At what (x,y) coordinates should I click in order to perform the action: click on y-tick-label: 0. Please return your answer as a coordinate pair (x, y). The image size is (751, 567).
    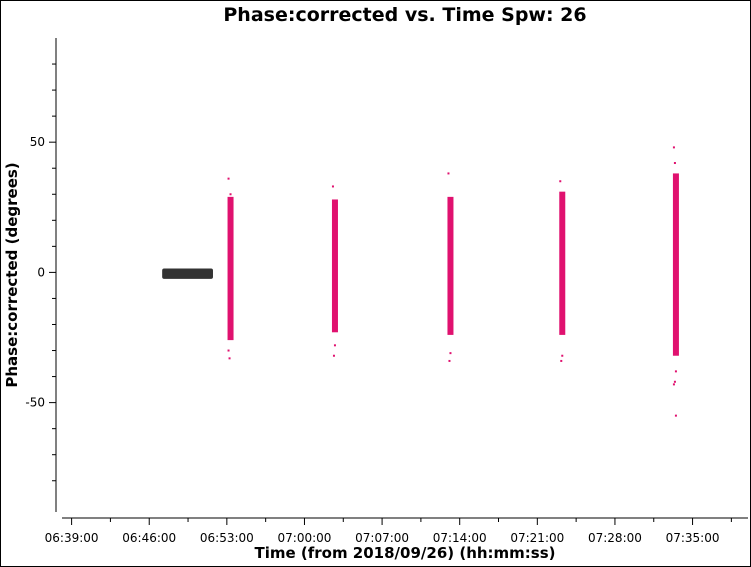
    Looking at the image, I should click on (41, 272).